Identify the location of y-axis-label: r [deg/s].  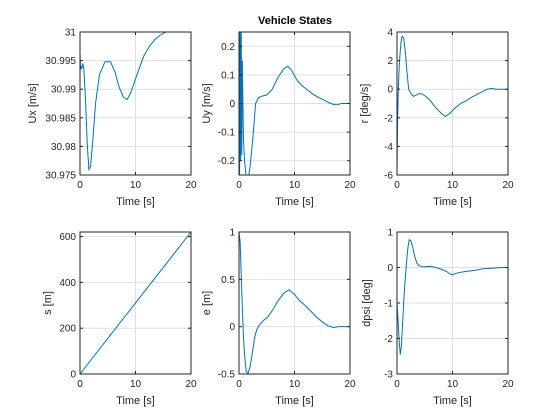
(365, 104).